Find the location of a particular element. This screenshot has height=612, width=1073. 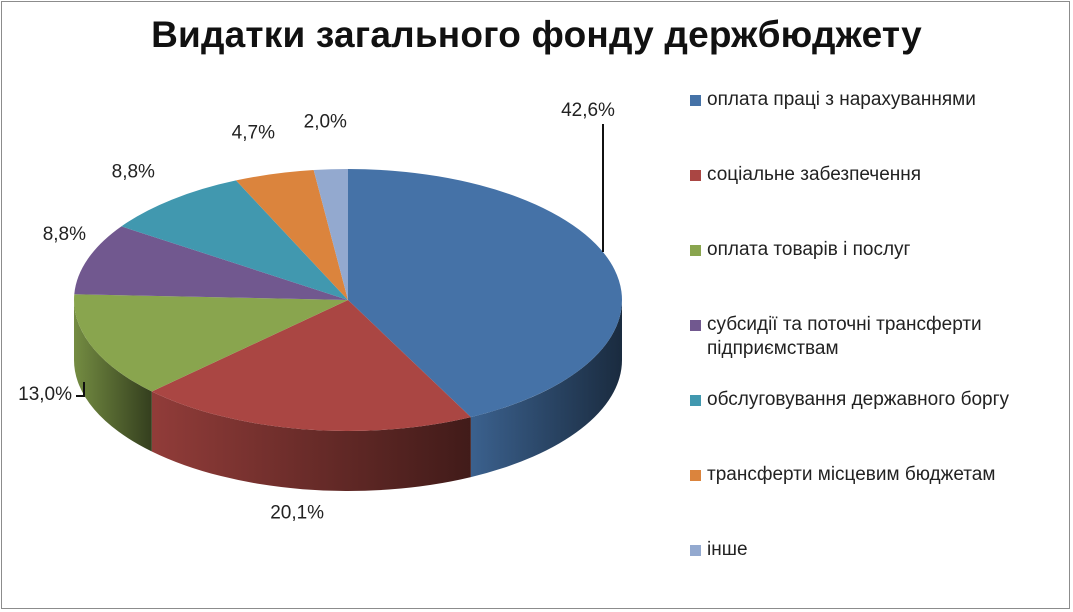

data-label-3: 8,8% is located at coordinates (64, 234).